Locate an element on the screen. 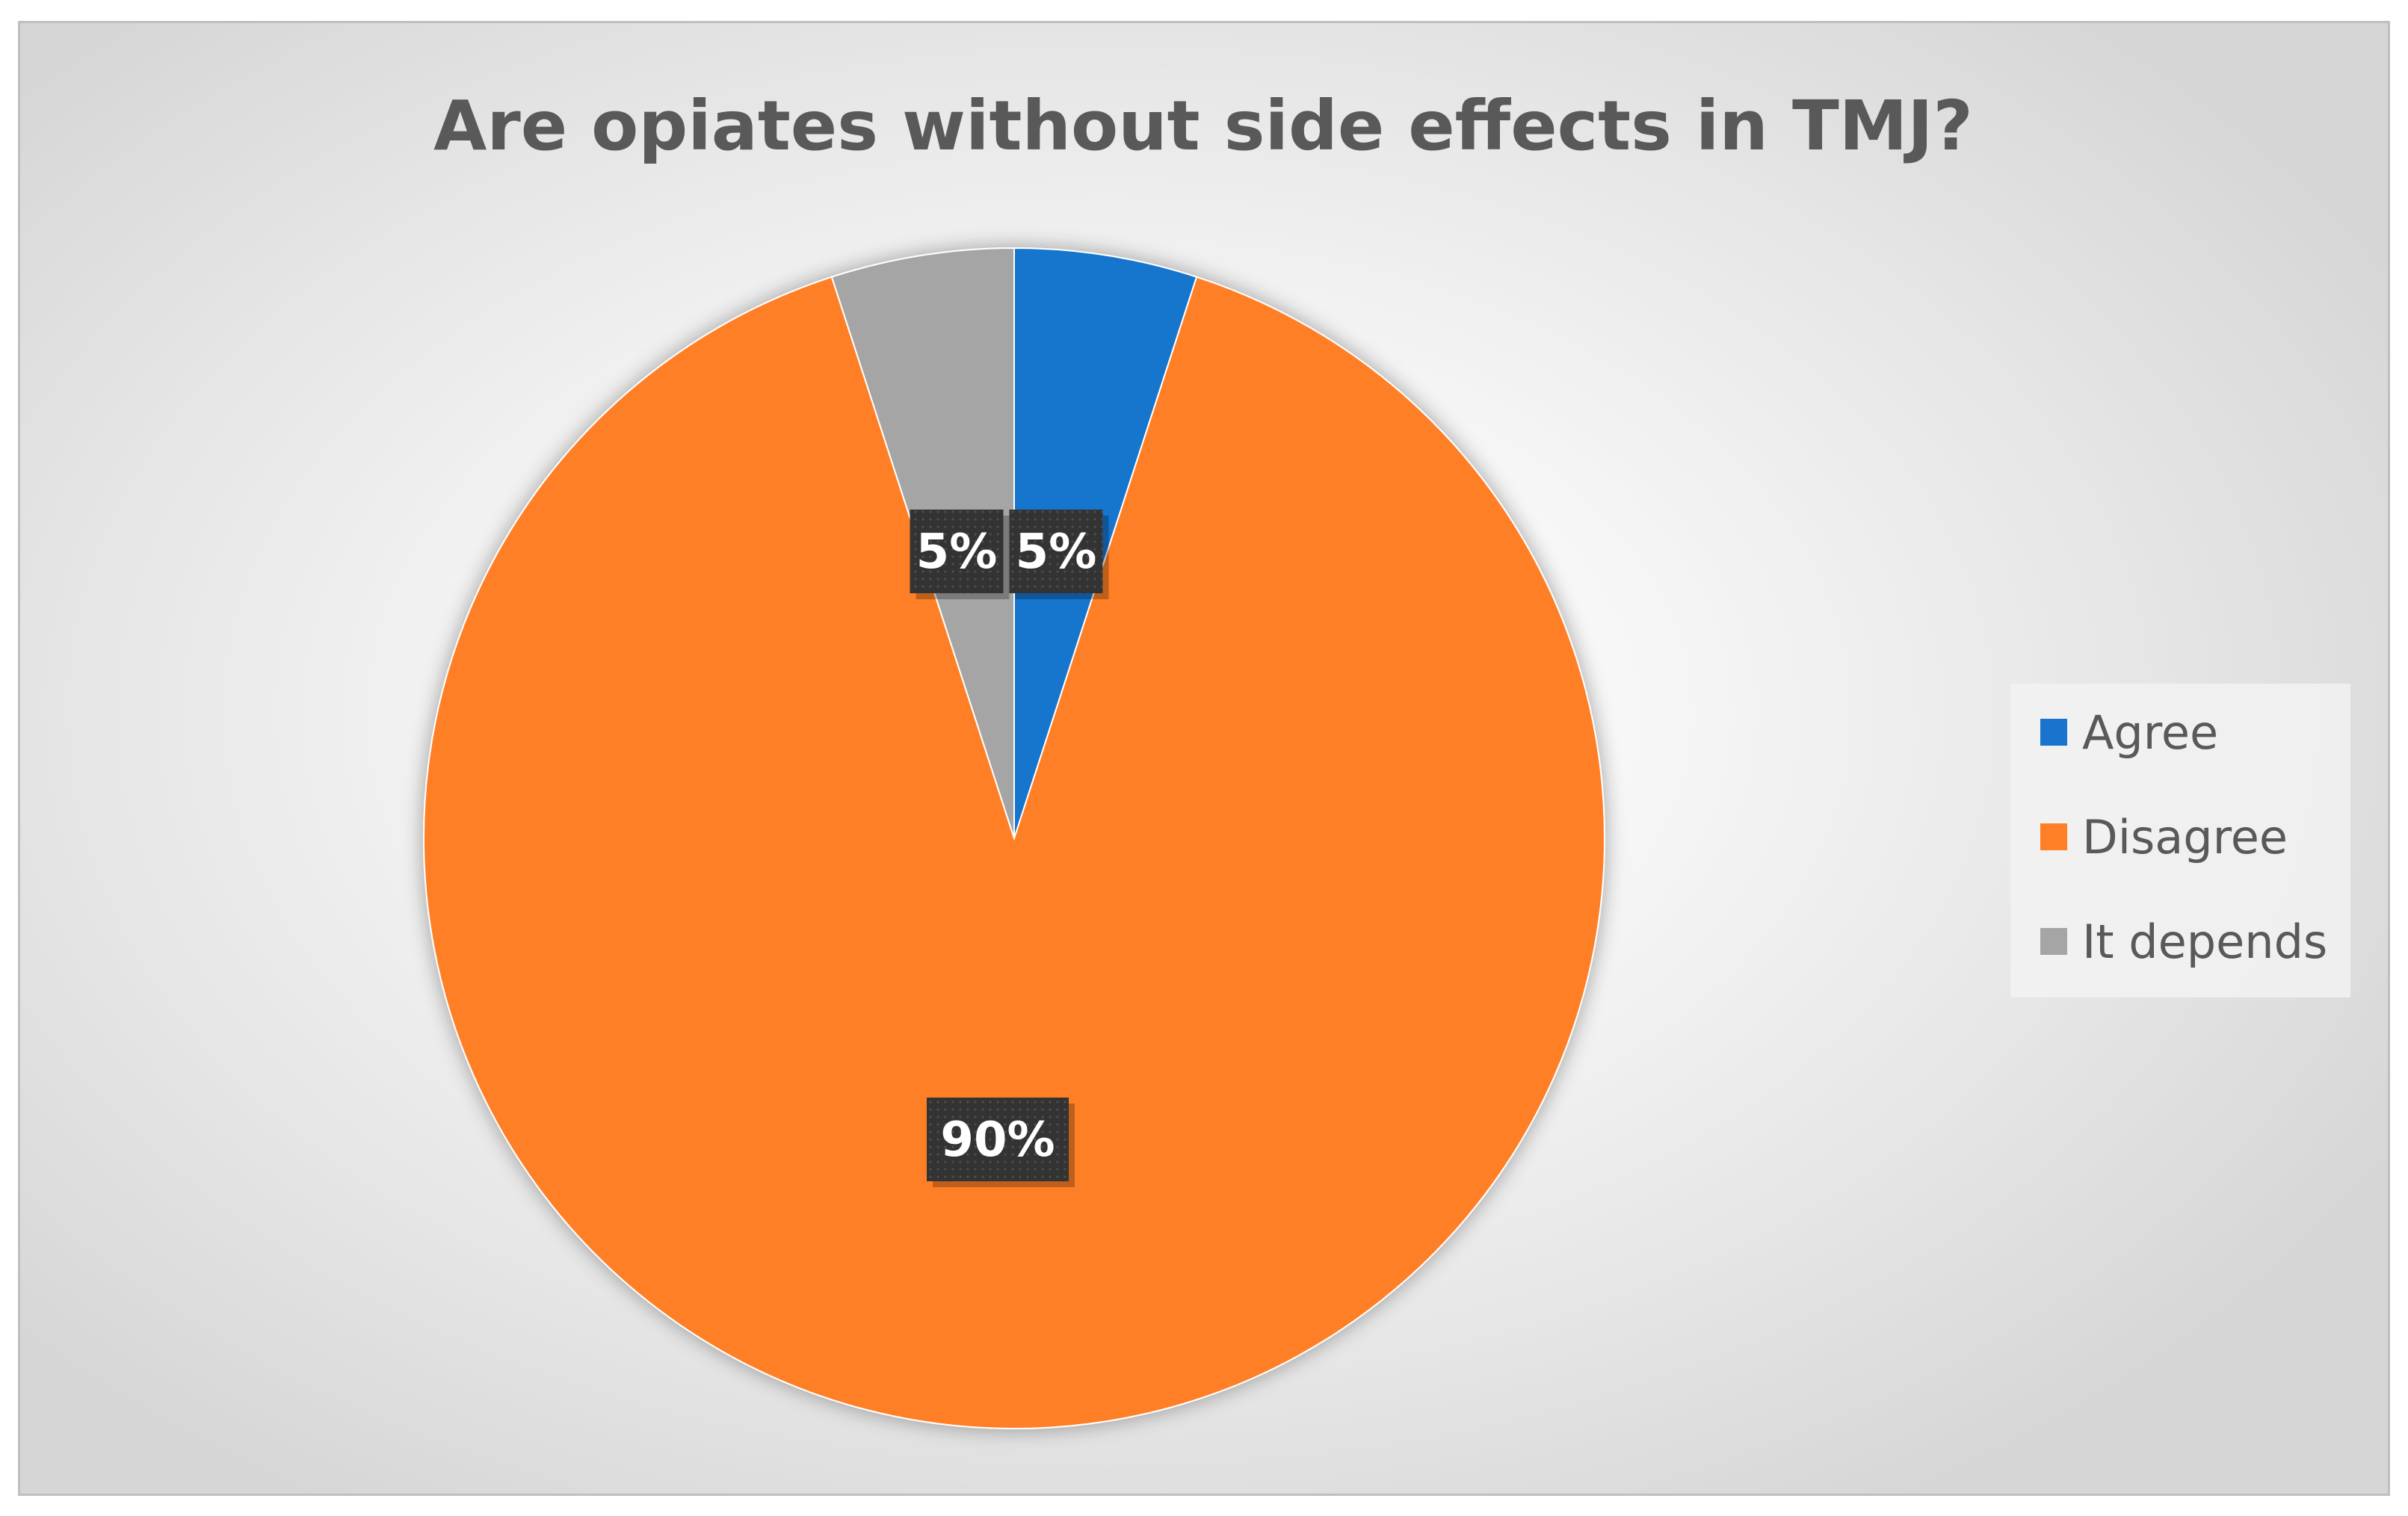 This screenshot has height=1516, width=2408. legend-label: It depends is located at coordinates (2204, 942).